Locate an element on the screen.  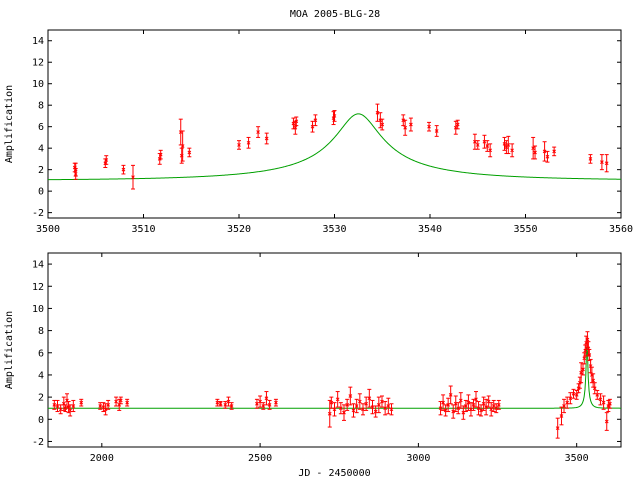
y-tick-label: -2 is located at coordinates (38, 442).